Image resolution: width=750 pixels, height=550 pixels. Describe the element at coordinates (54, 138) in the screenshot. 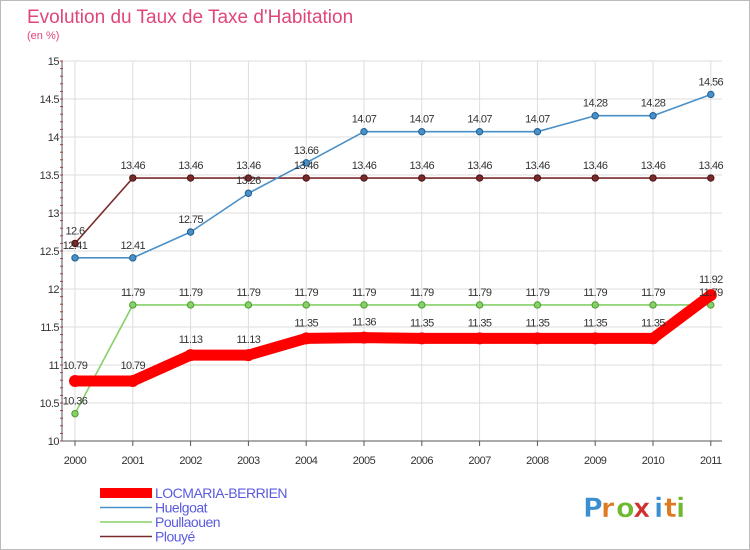

I see `y-tick-label: 14` at that location.